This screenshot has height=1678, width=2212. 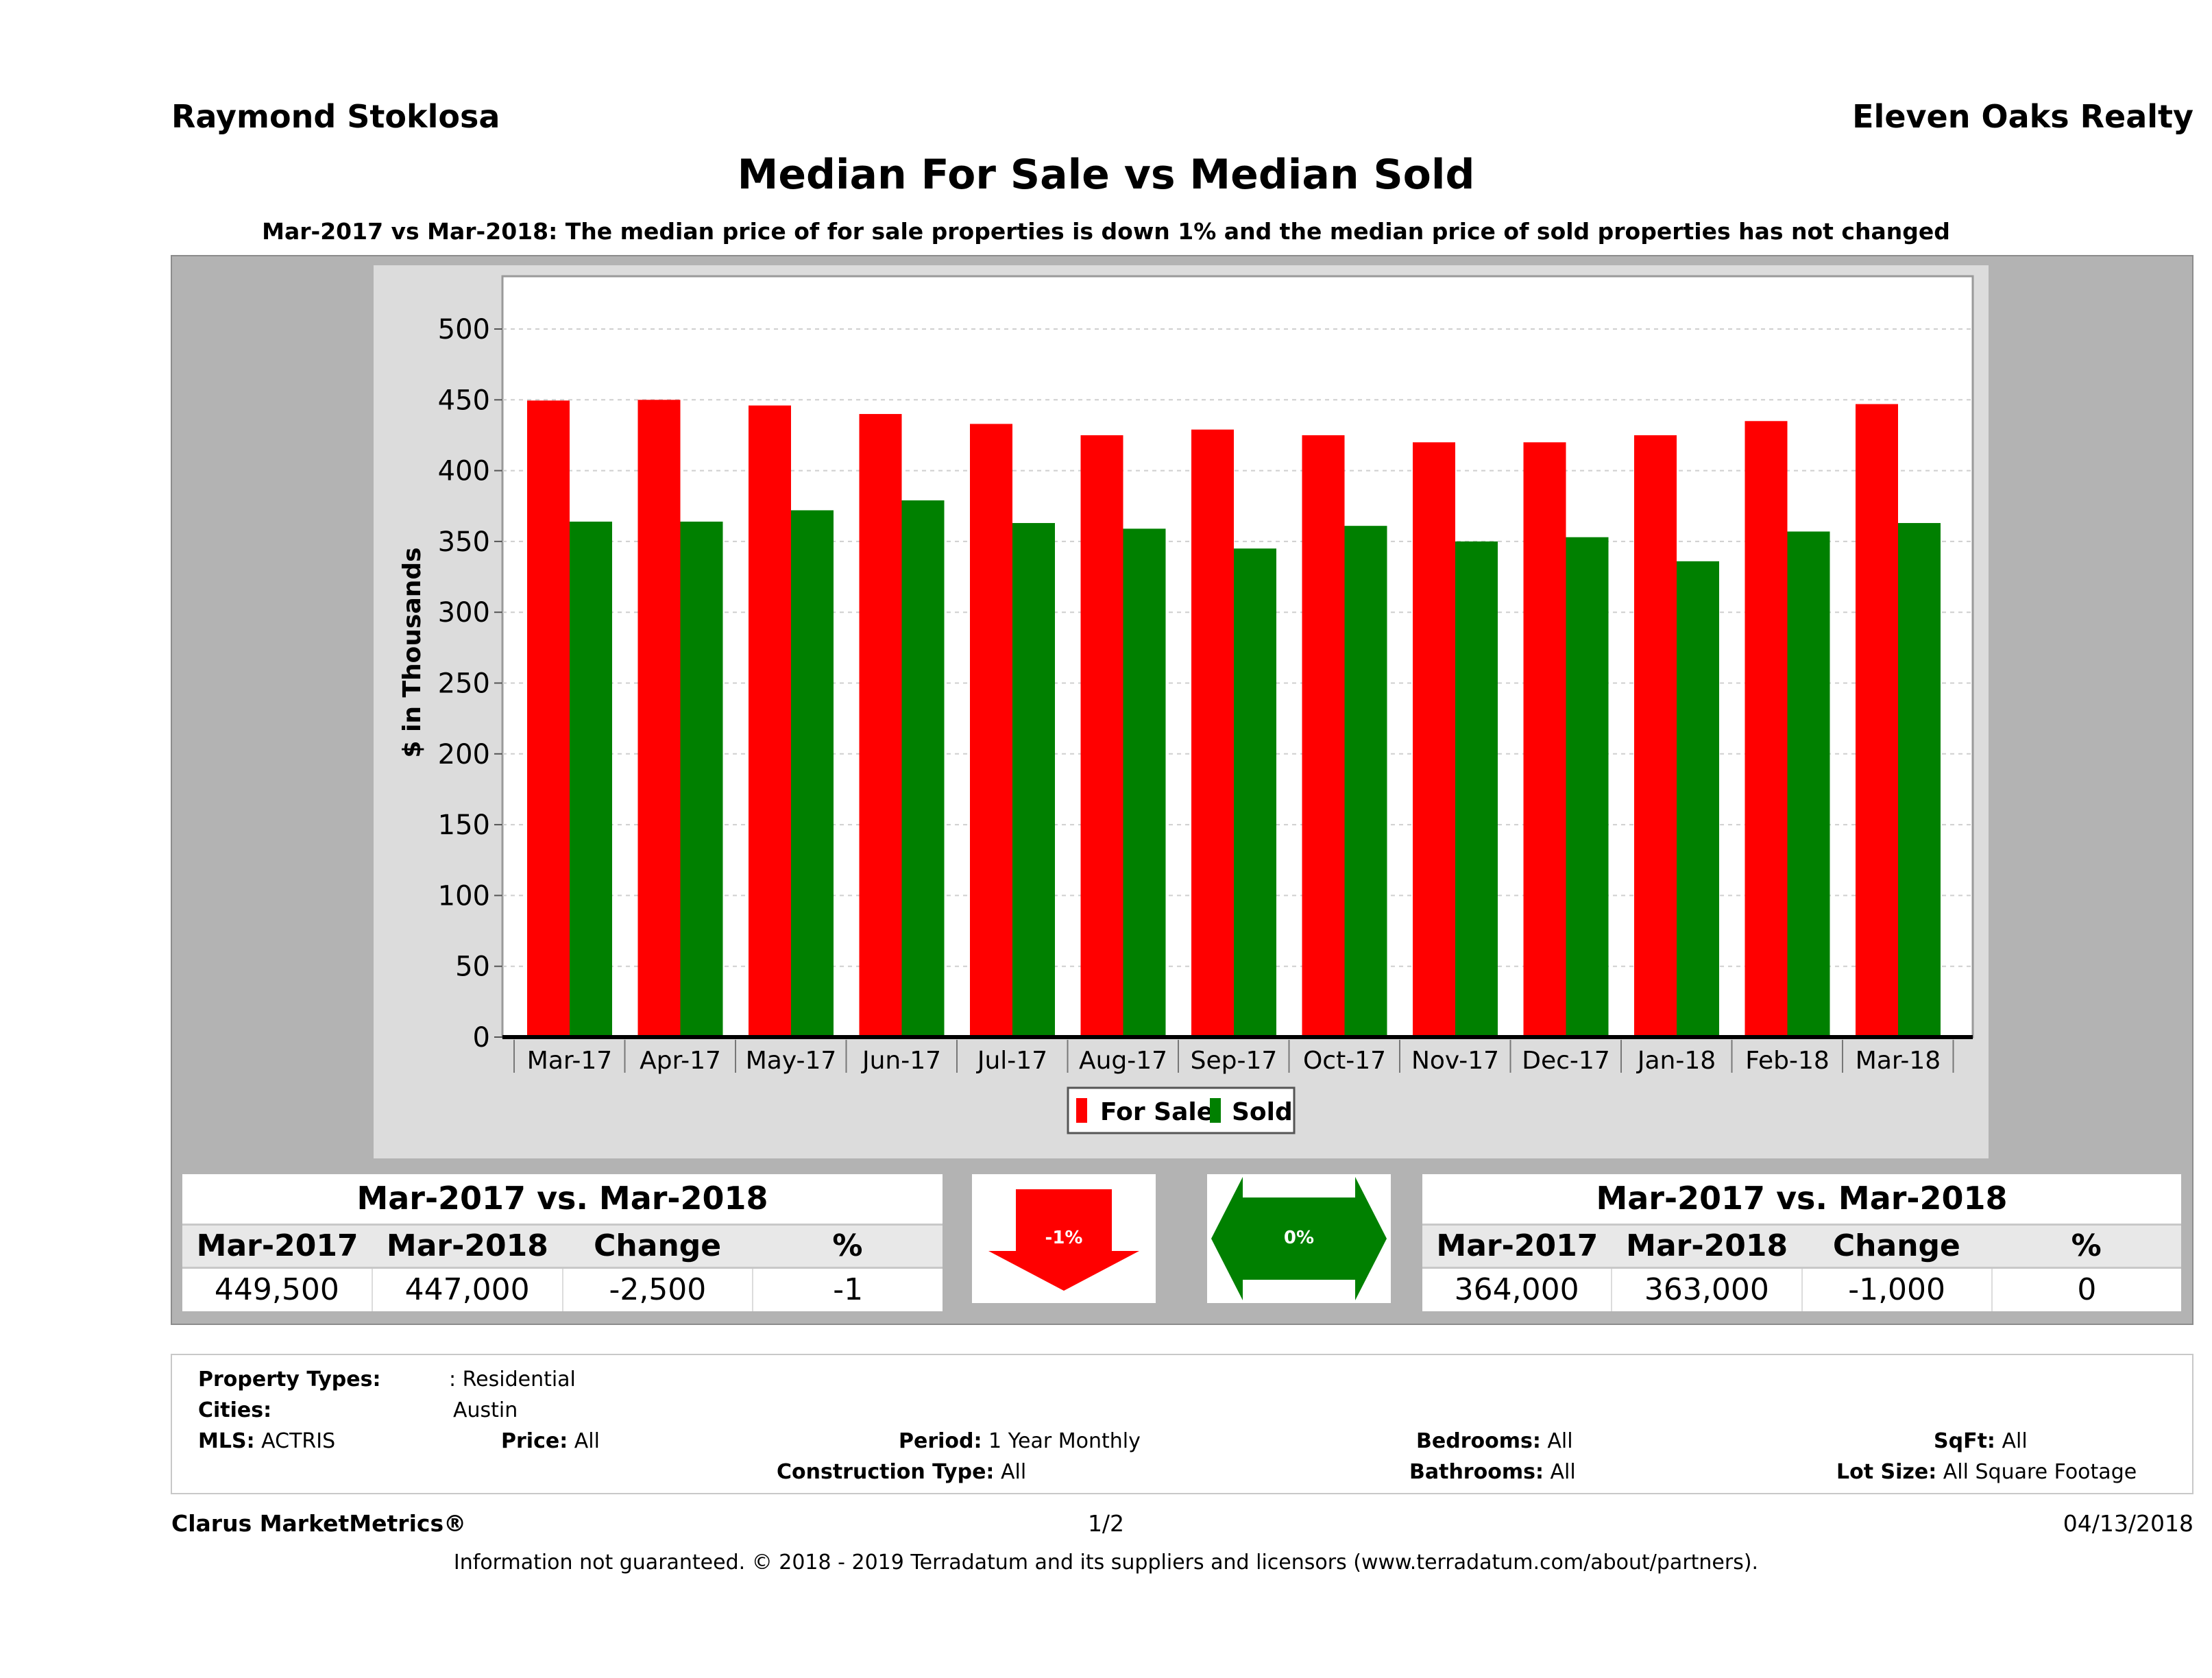 I want to click on criteria-value: All Square Footage, so click(x=2040, y=1472).